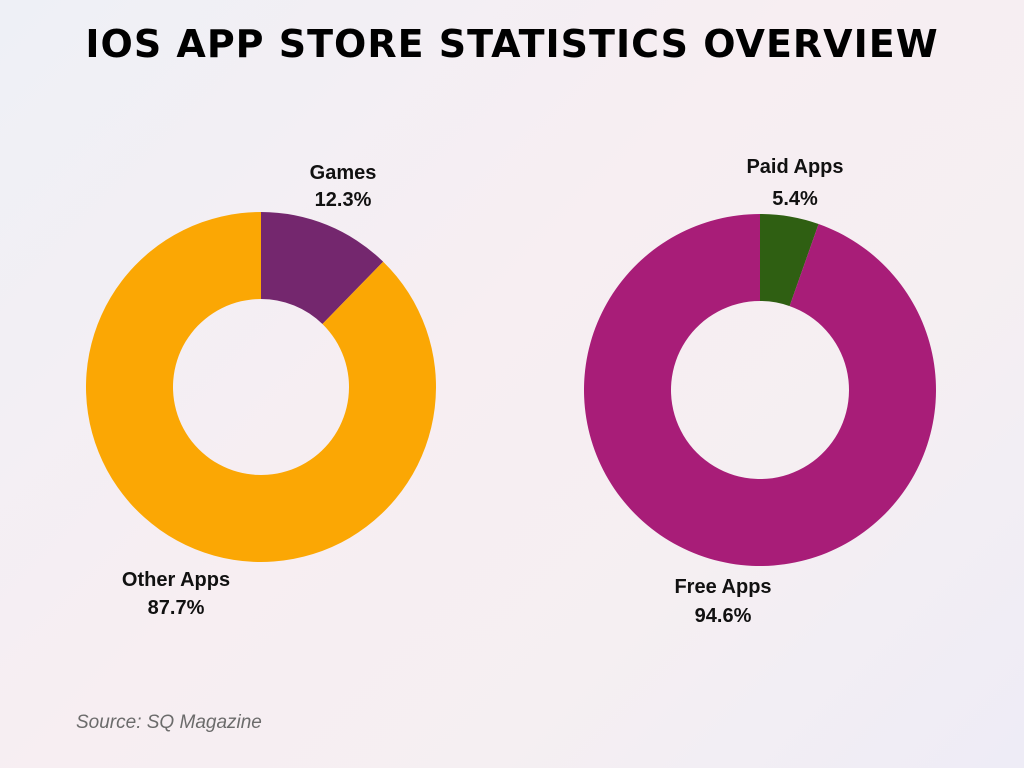 The width and height of the screenshot is (1024, 768). What do you see at coordinates (176, 608) in the screenshot?
I see `slice-value-other-apps: 87.7%` at bounding box center [176, 608].